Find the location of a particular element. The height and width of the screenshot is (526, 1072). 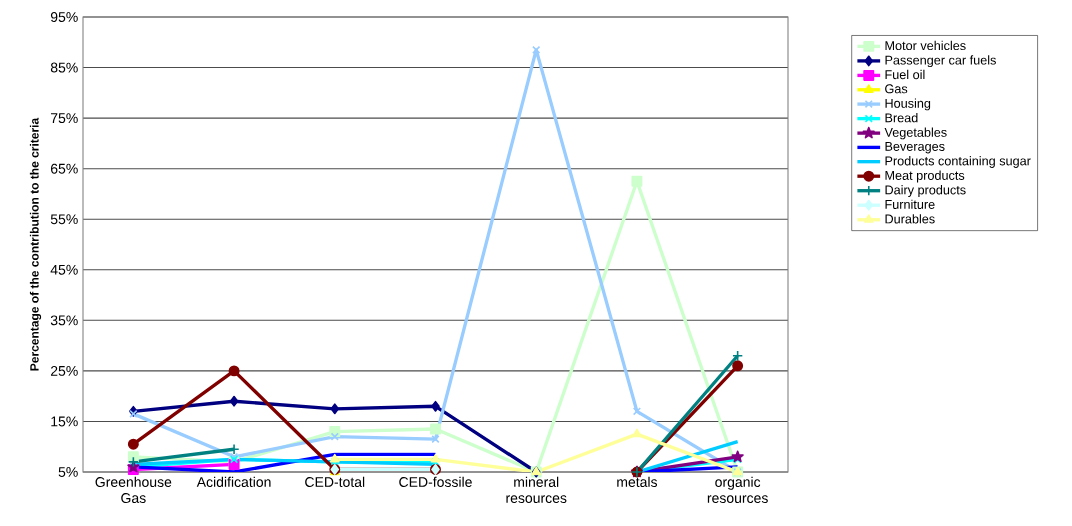

legend-label: Passenger car fuels is located at coordinates (940, 61).